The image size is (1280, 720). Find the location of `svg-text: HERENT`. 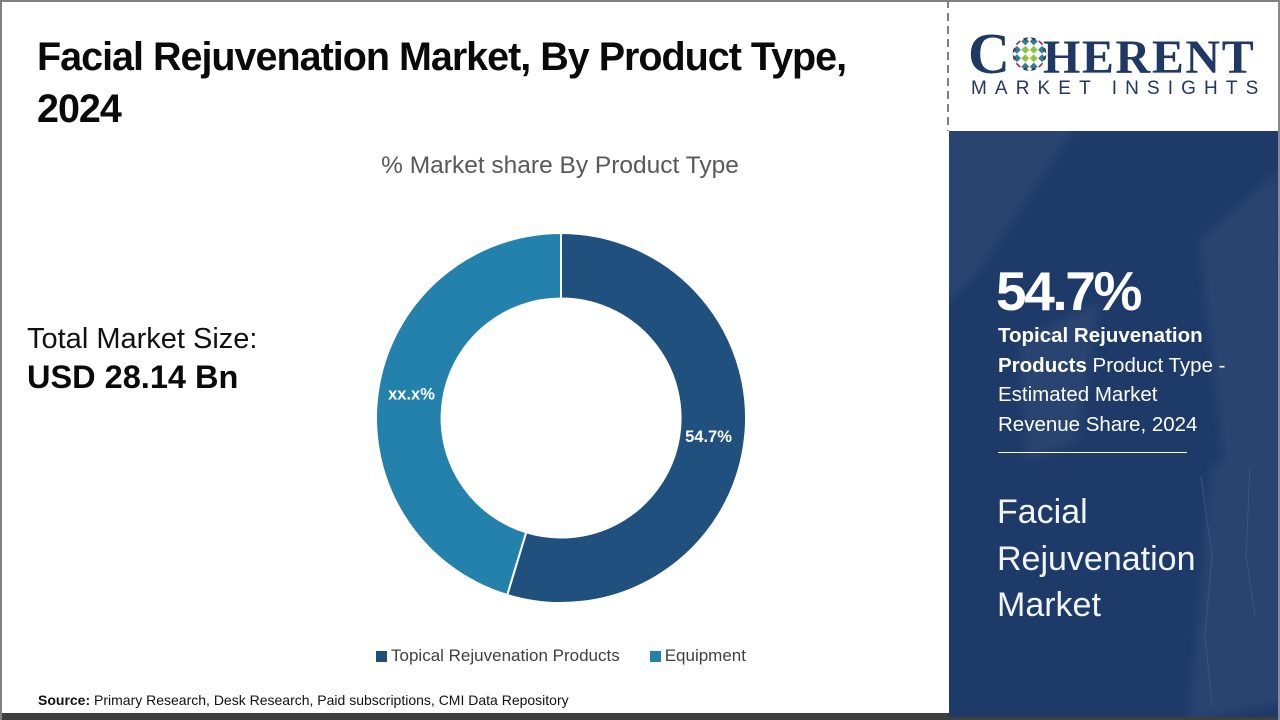

svg-text: HERENT is located at coordinates (1149, 57).